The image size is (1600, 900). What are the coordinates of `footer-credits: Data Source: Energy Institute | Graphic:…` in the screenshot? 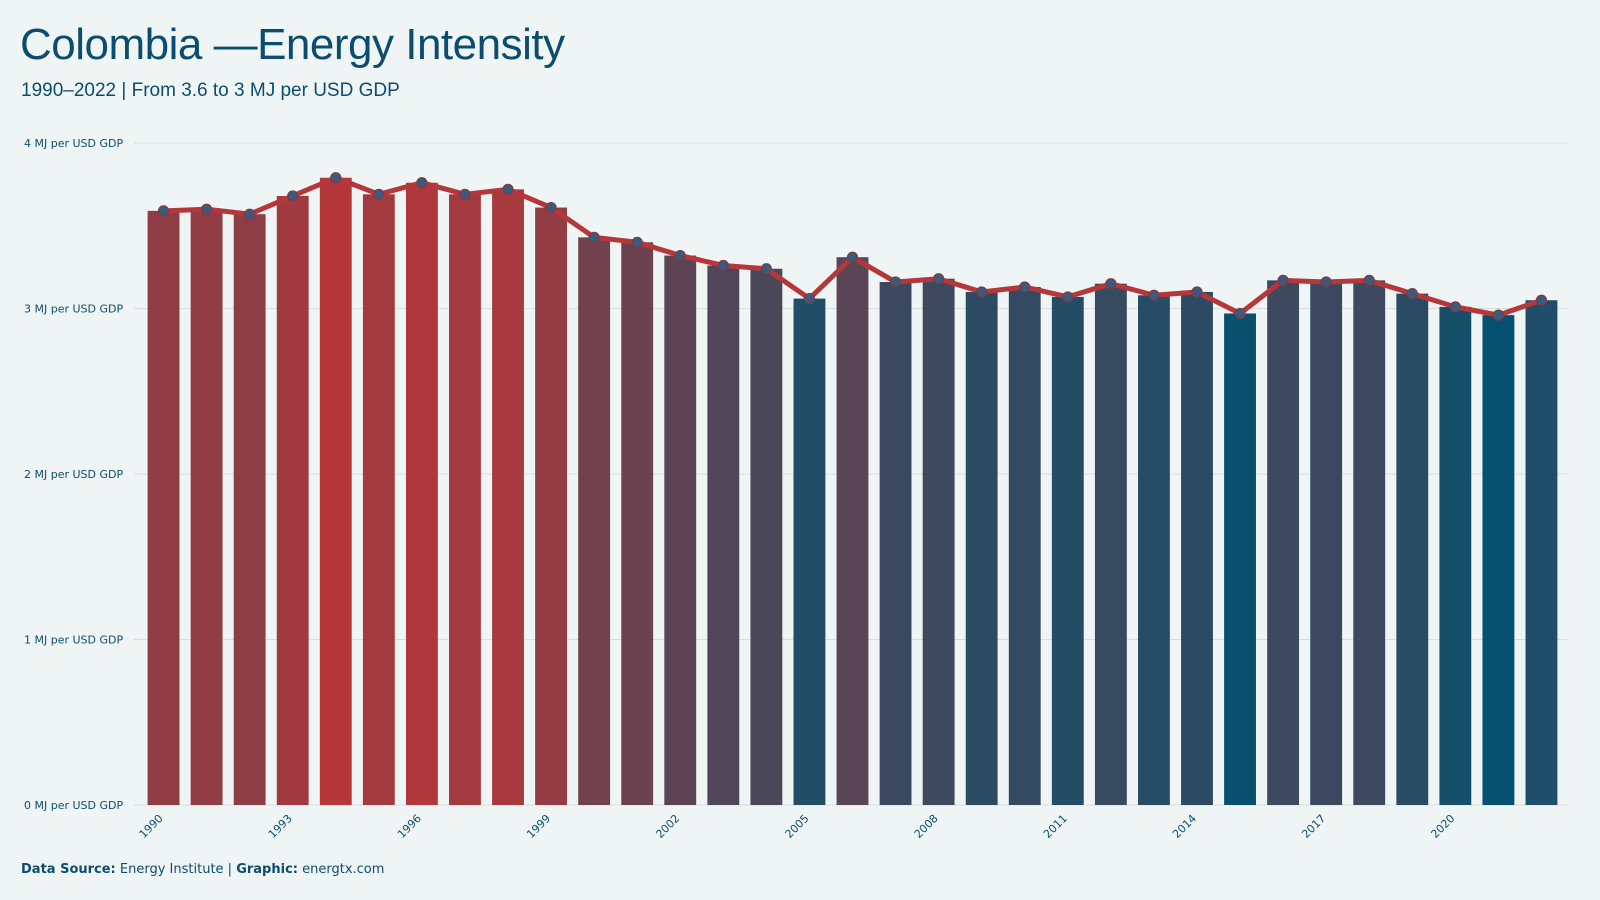 It's located at (202, 869).